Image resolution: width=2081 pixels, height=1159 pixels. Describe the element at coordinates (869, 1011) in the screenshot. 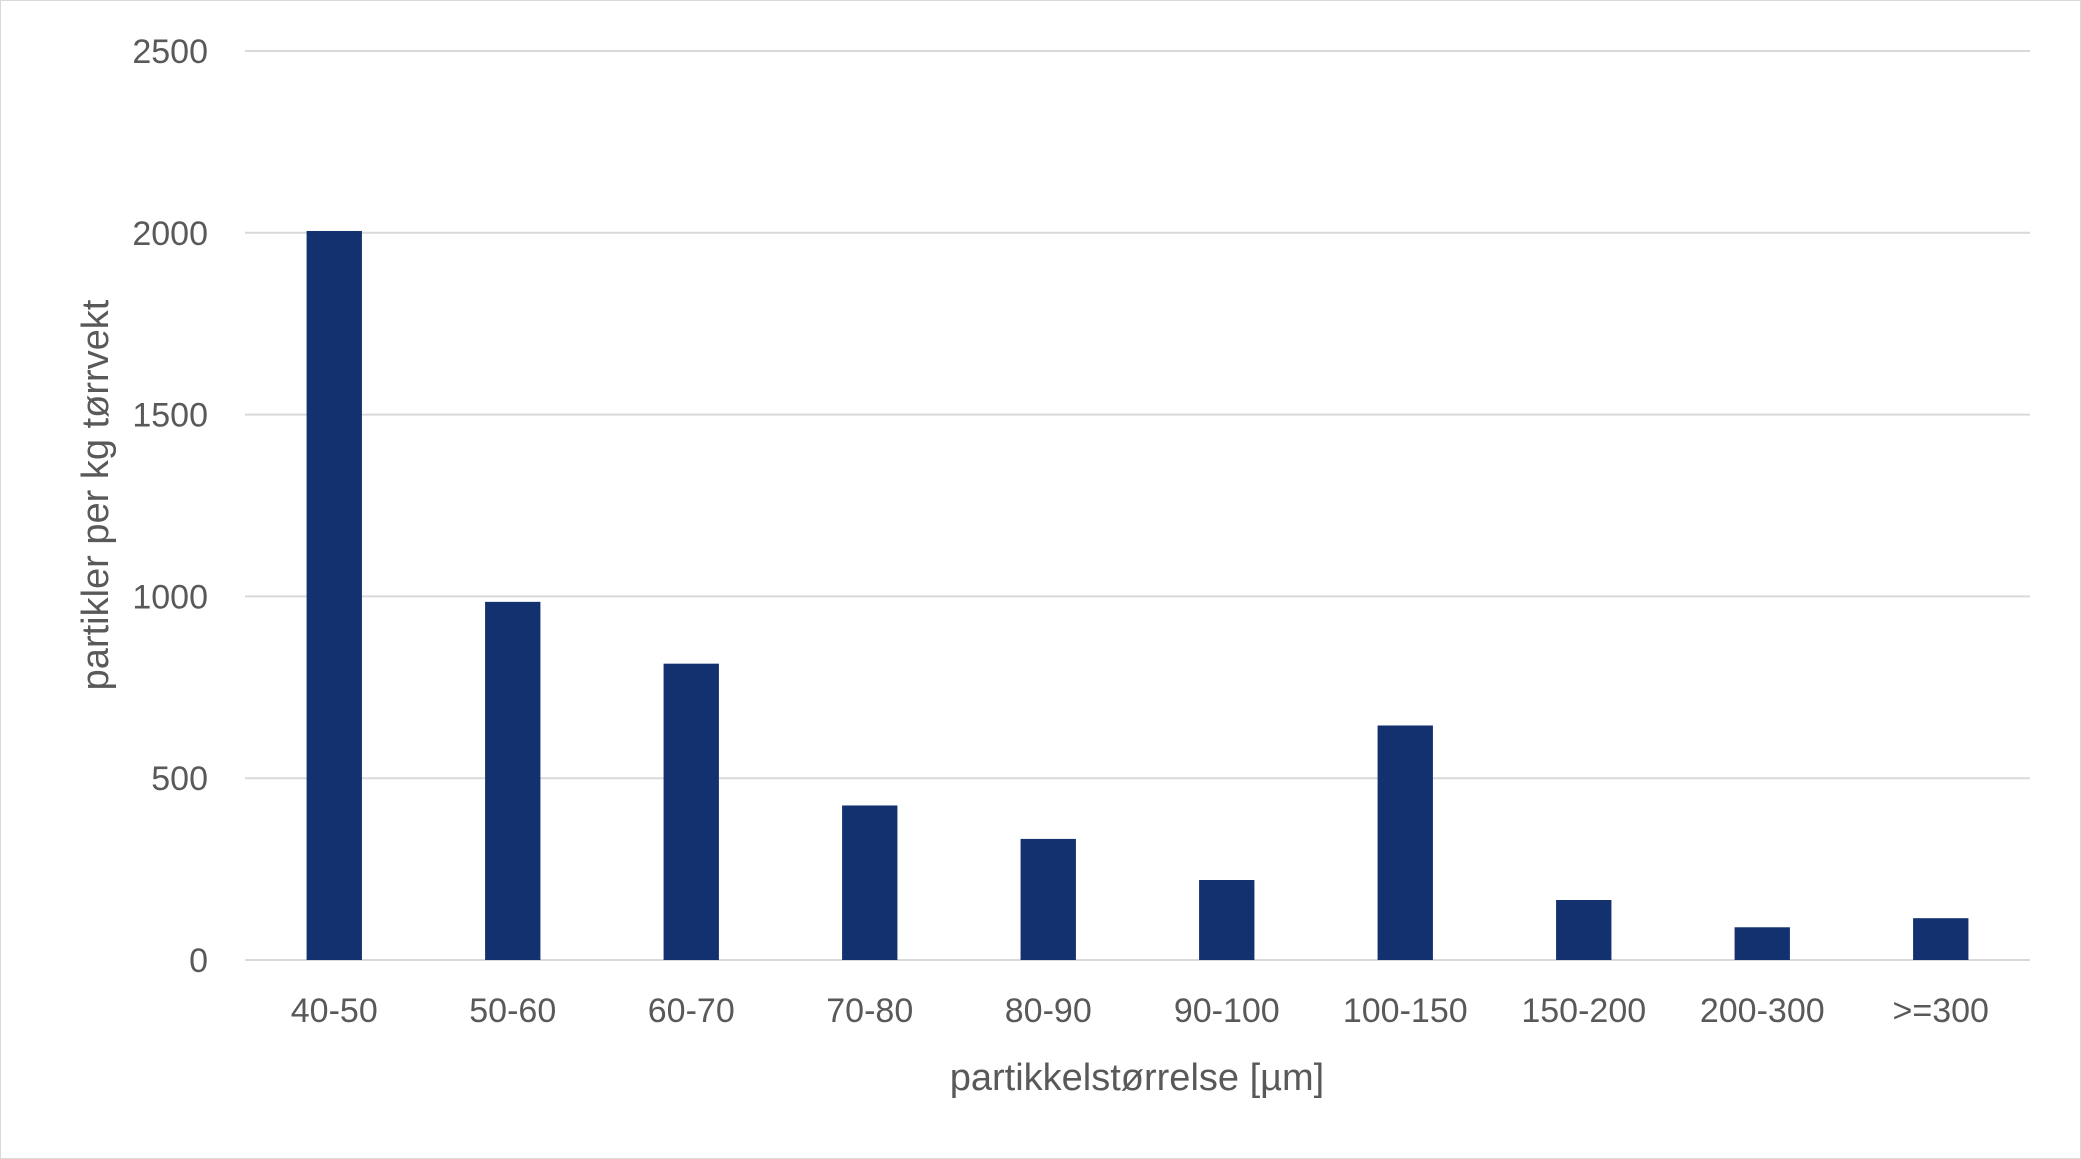

I see `x-tick-label: 70-80` at that location.